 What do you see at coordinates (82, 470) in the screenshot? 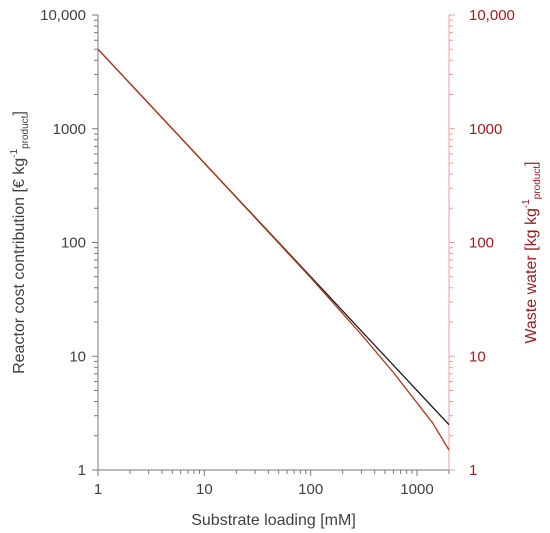
I see `left-tick-label: 1` at bounding box center [82, 470].